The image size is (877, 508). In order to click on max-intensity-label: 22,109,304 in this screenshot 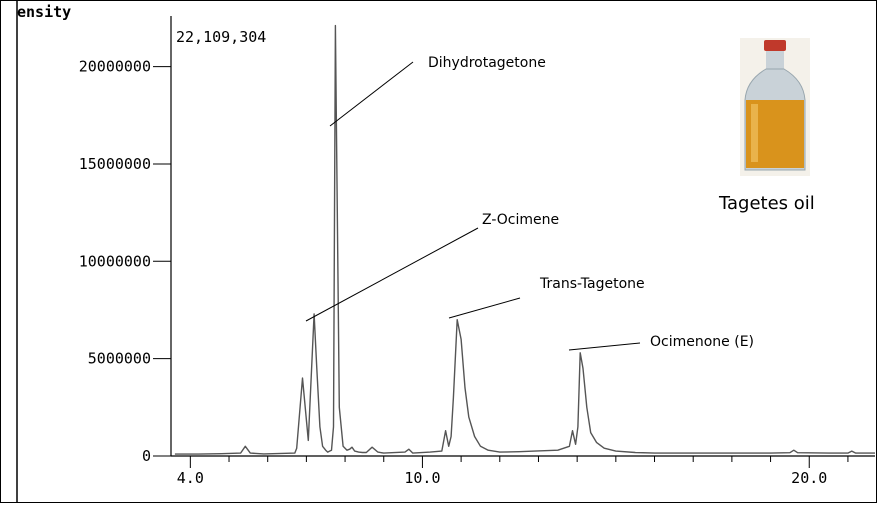, I will do `click(221, 37)`.